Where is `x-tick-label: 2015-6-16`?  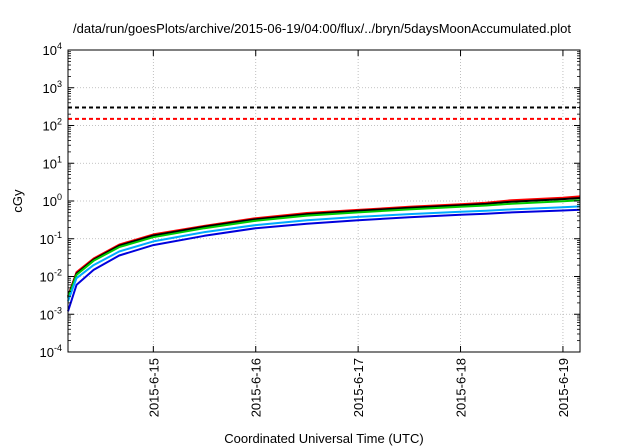 x-tick-label: 2015-6-16 is located at coordinates (256, 387).